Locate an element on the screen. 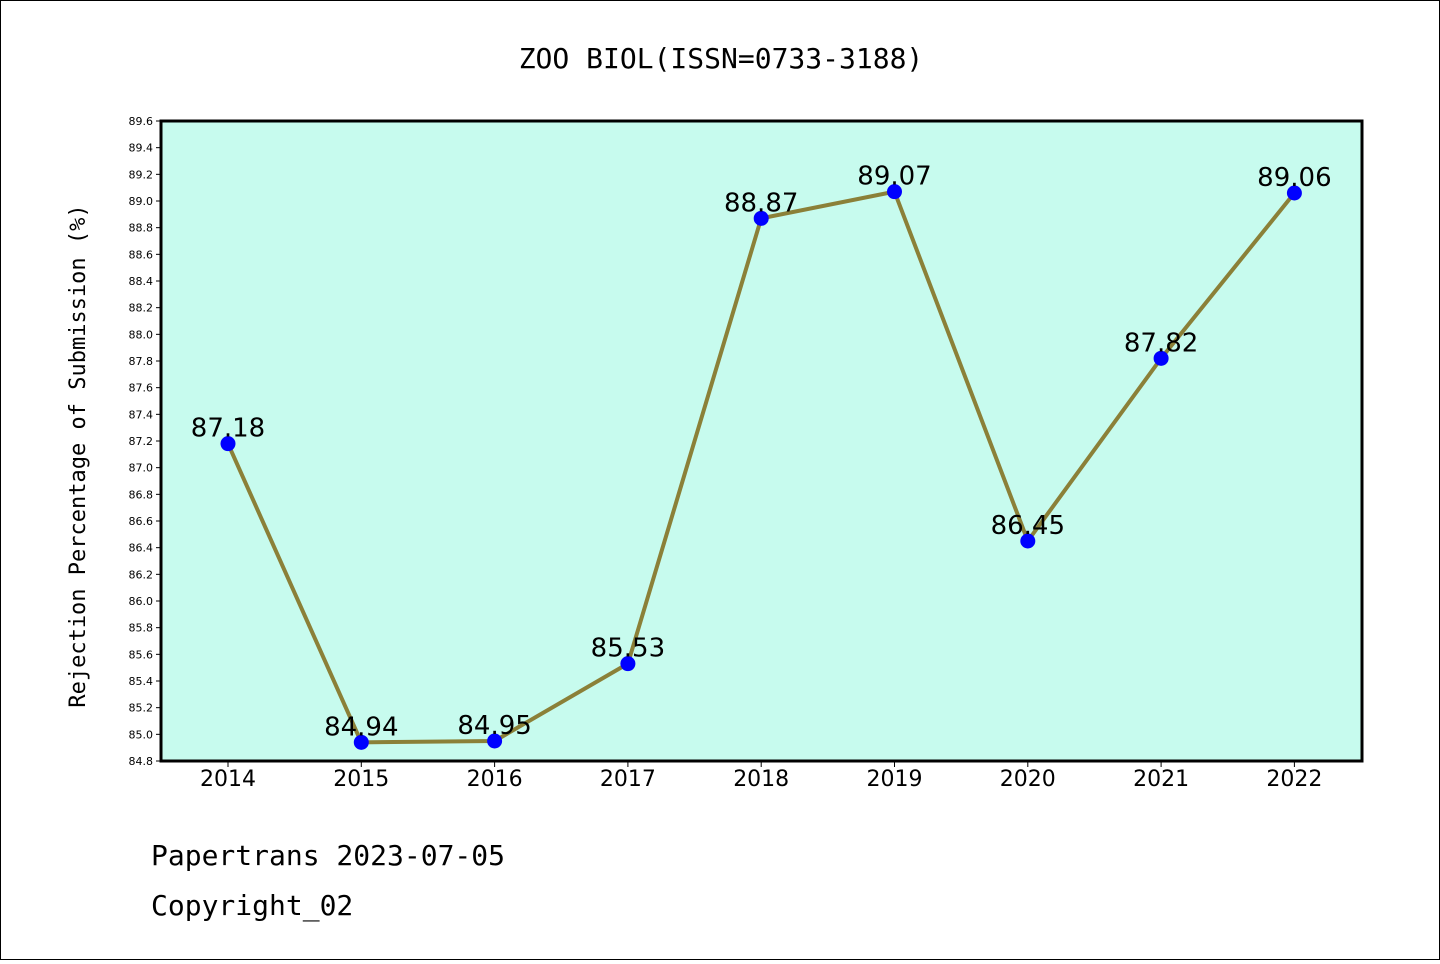  y-tick-label: 88.6 is located at coordinates (141, 254).